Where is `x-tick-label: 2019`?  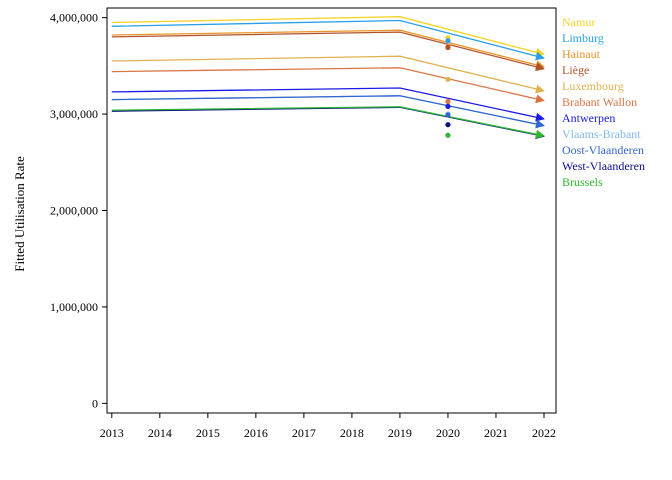 x-tick-label: 2019 is located at coordinates (400, 433).